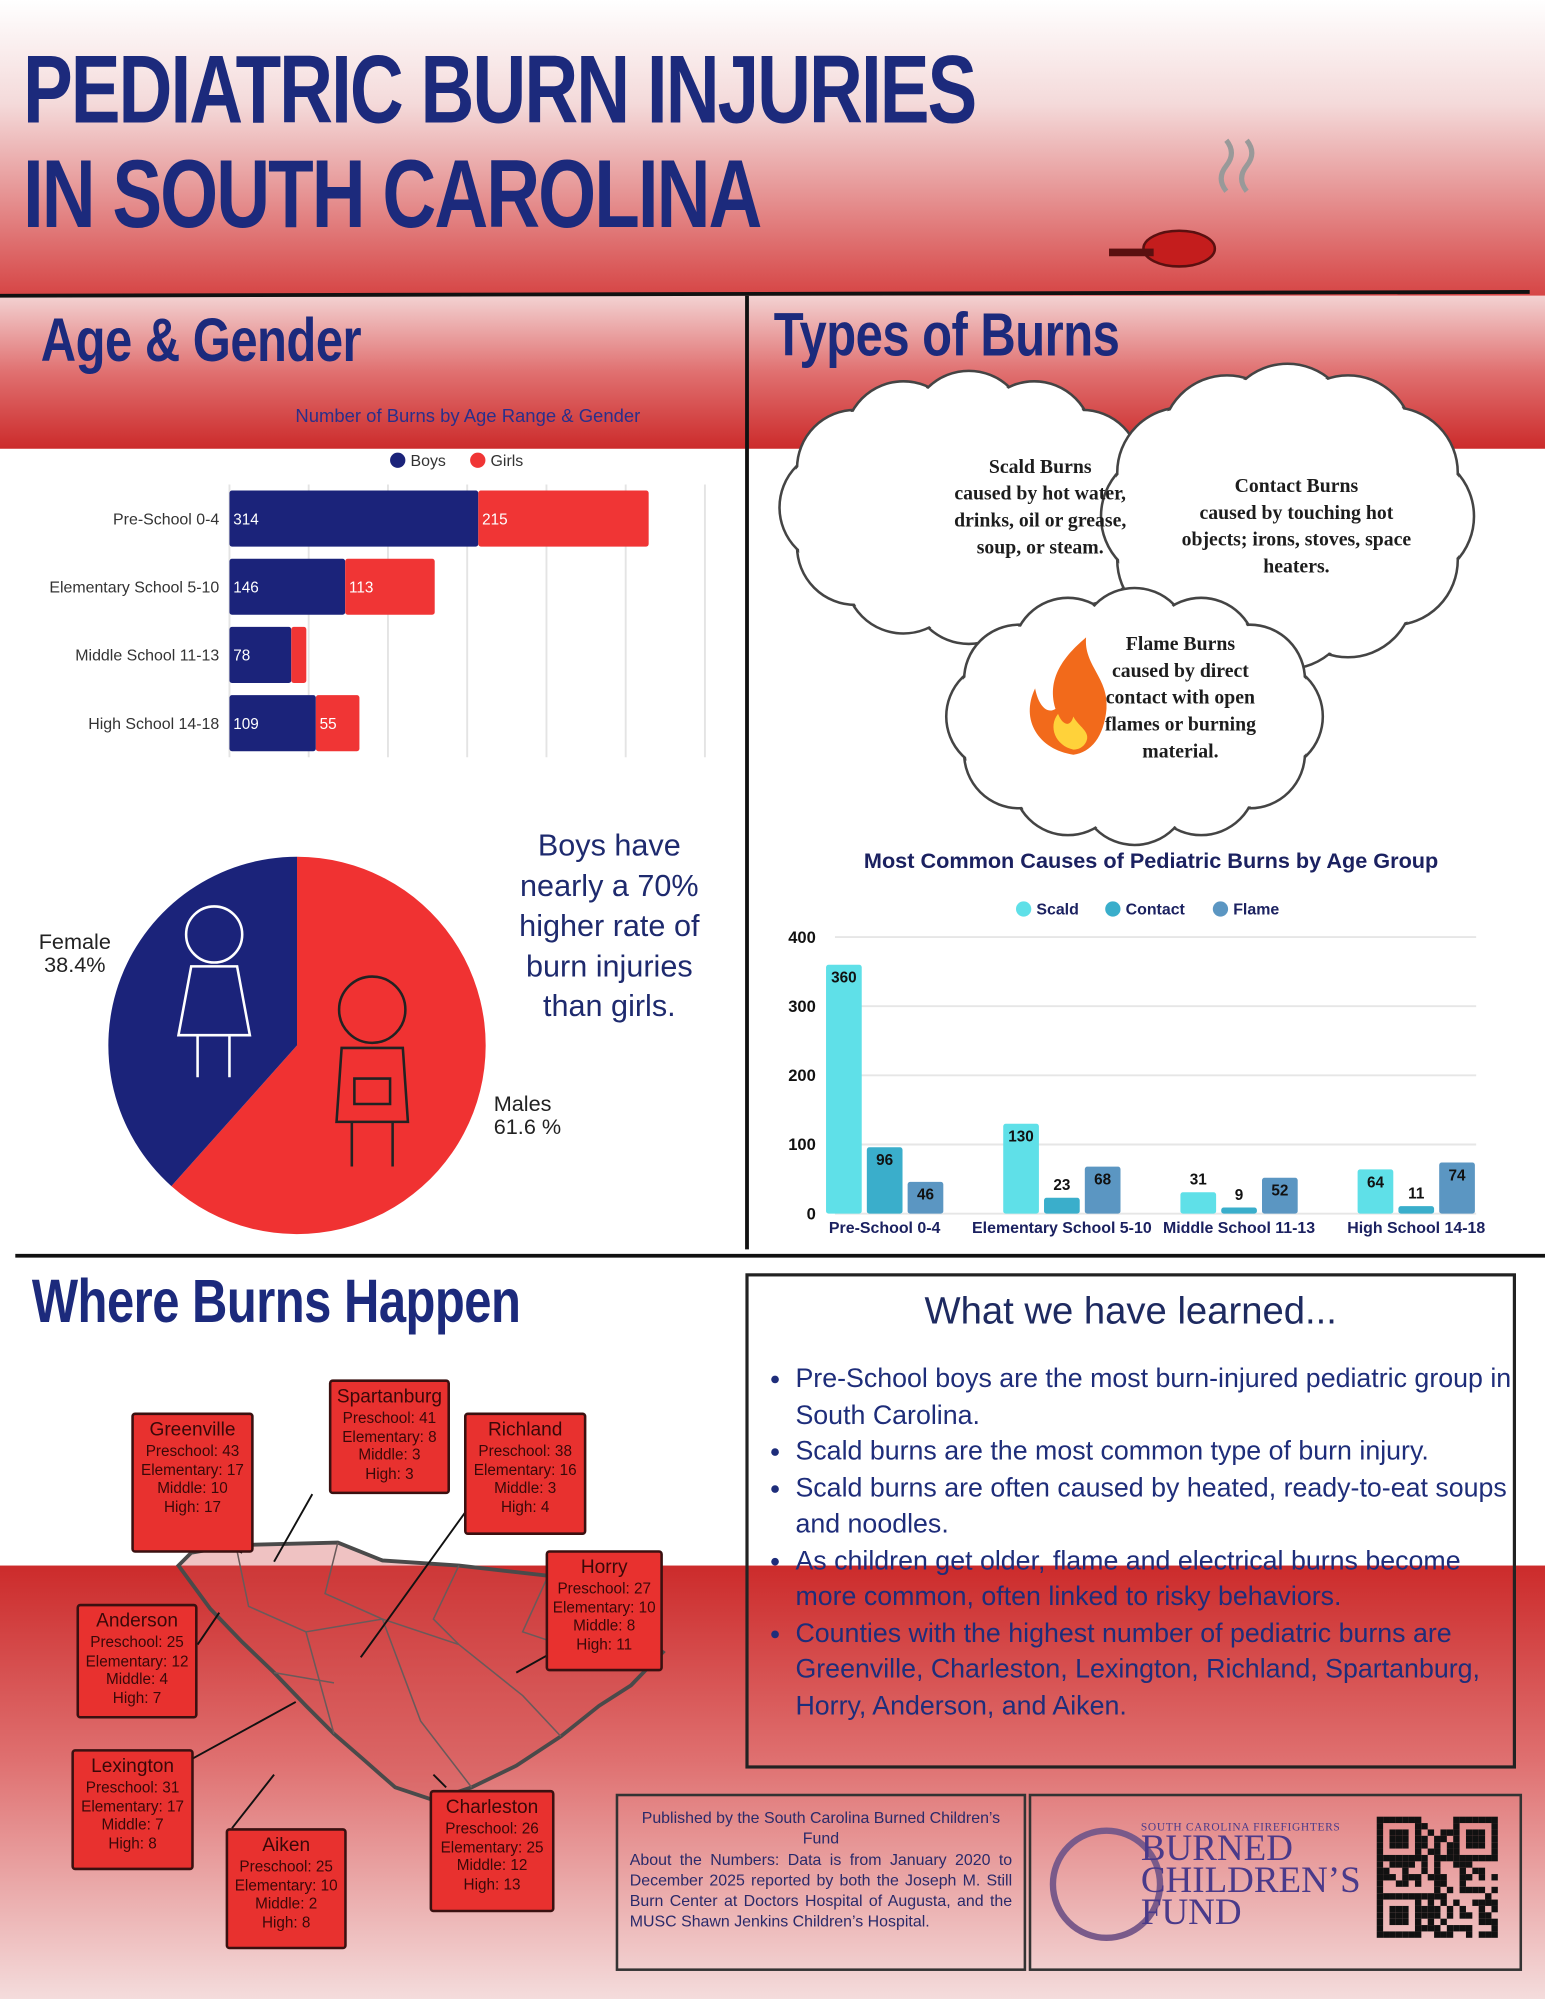 The height and width of the screenshot is (1999, 1545). Describe the element at coordinates (328, 724) in the screenshot. I see `value-label: 55` at that location.